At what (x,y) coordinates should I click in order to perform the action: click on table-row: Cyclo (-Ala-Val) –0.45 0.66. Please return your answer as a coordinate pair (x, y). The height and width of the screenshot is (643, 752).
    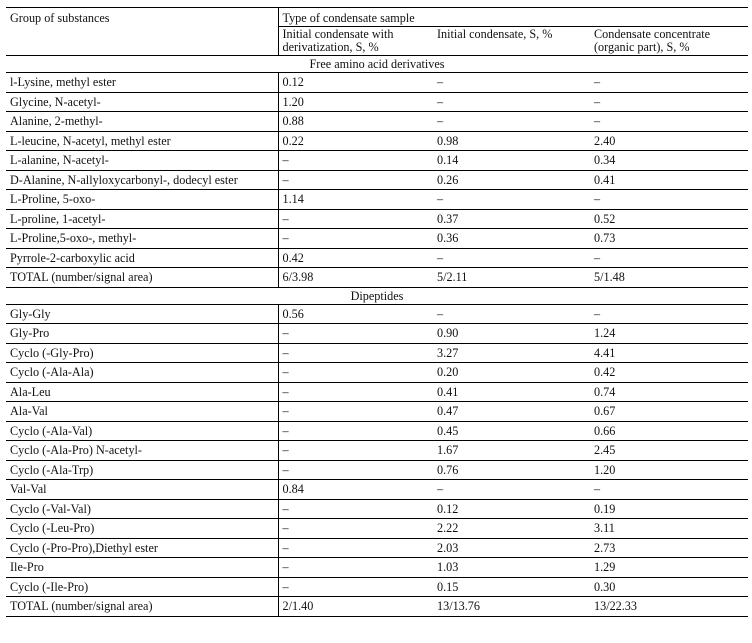
    Looking at the image, I should click on (377, 430).